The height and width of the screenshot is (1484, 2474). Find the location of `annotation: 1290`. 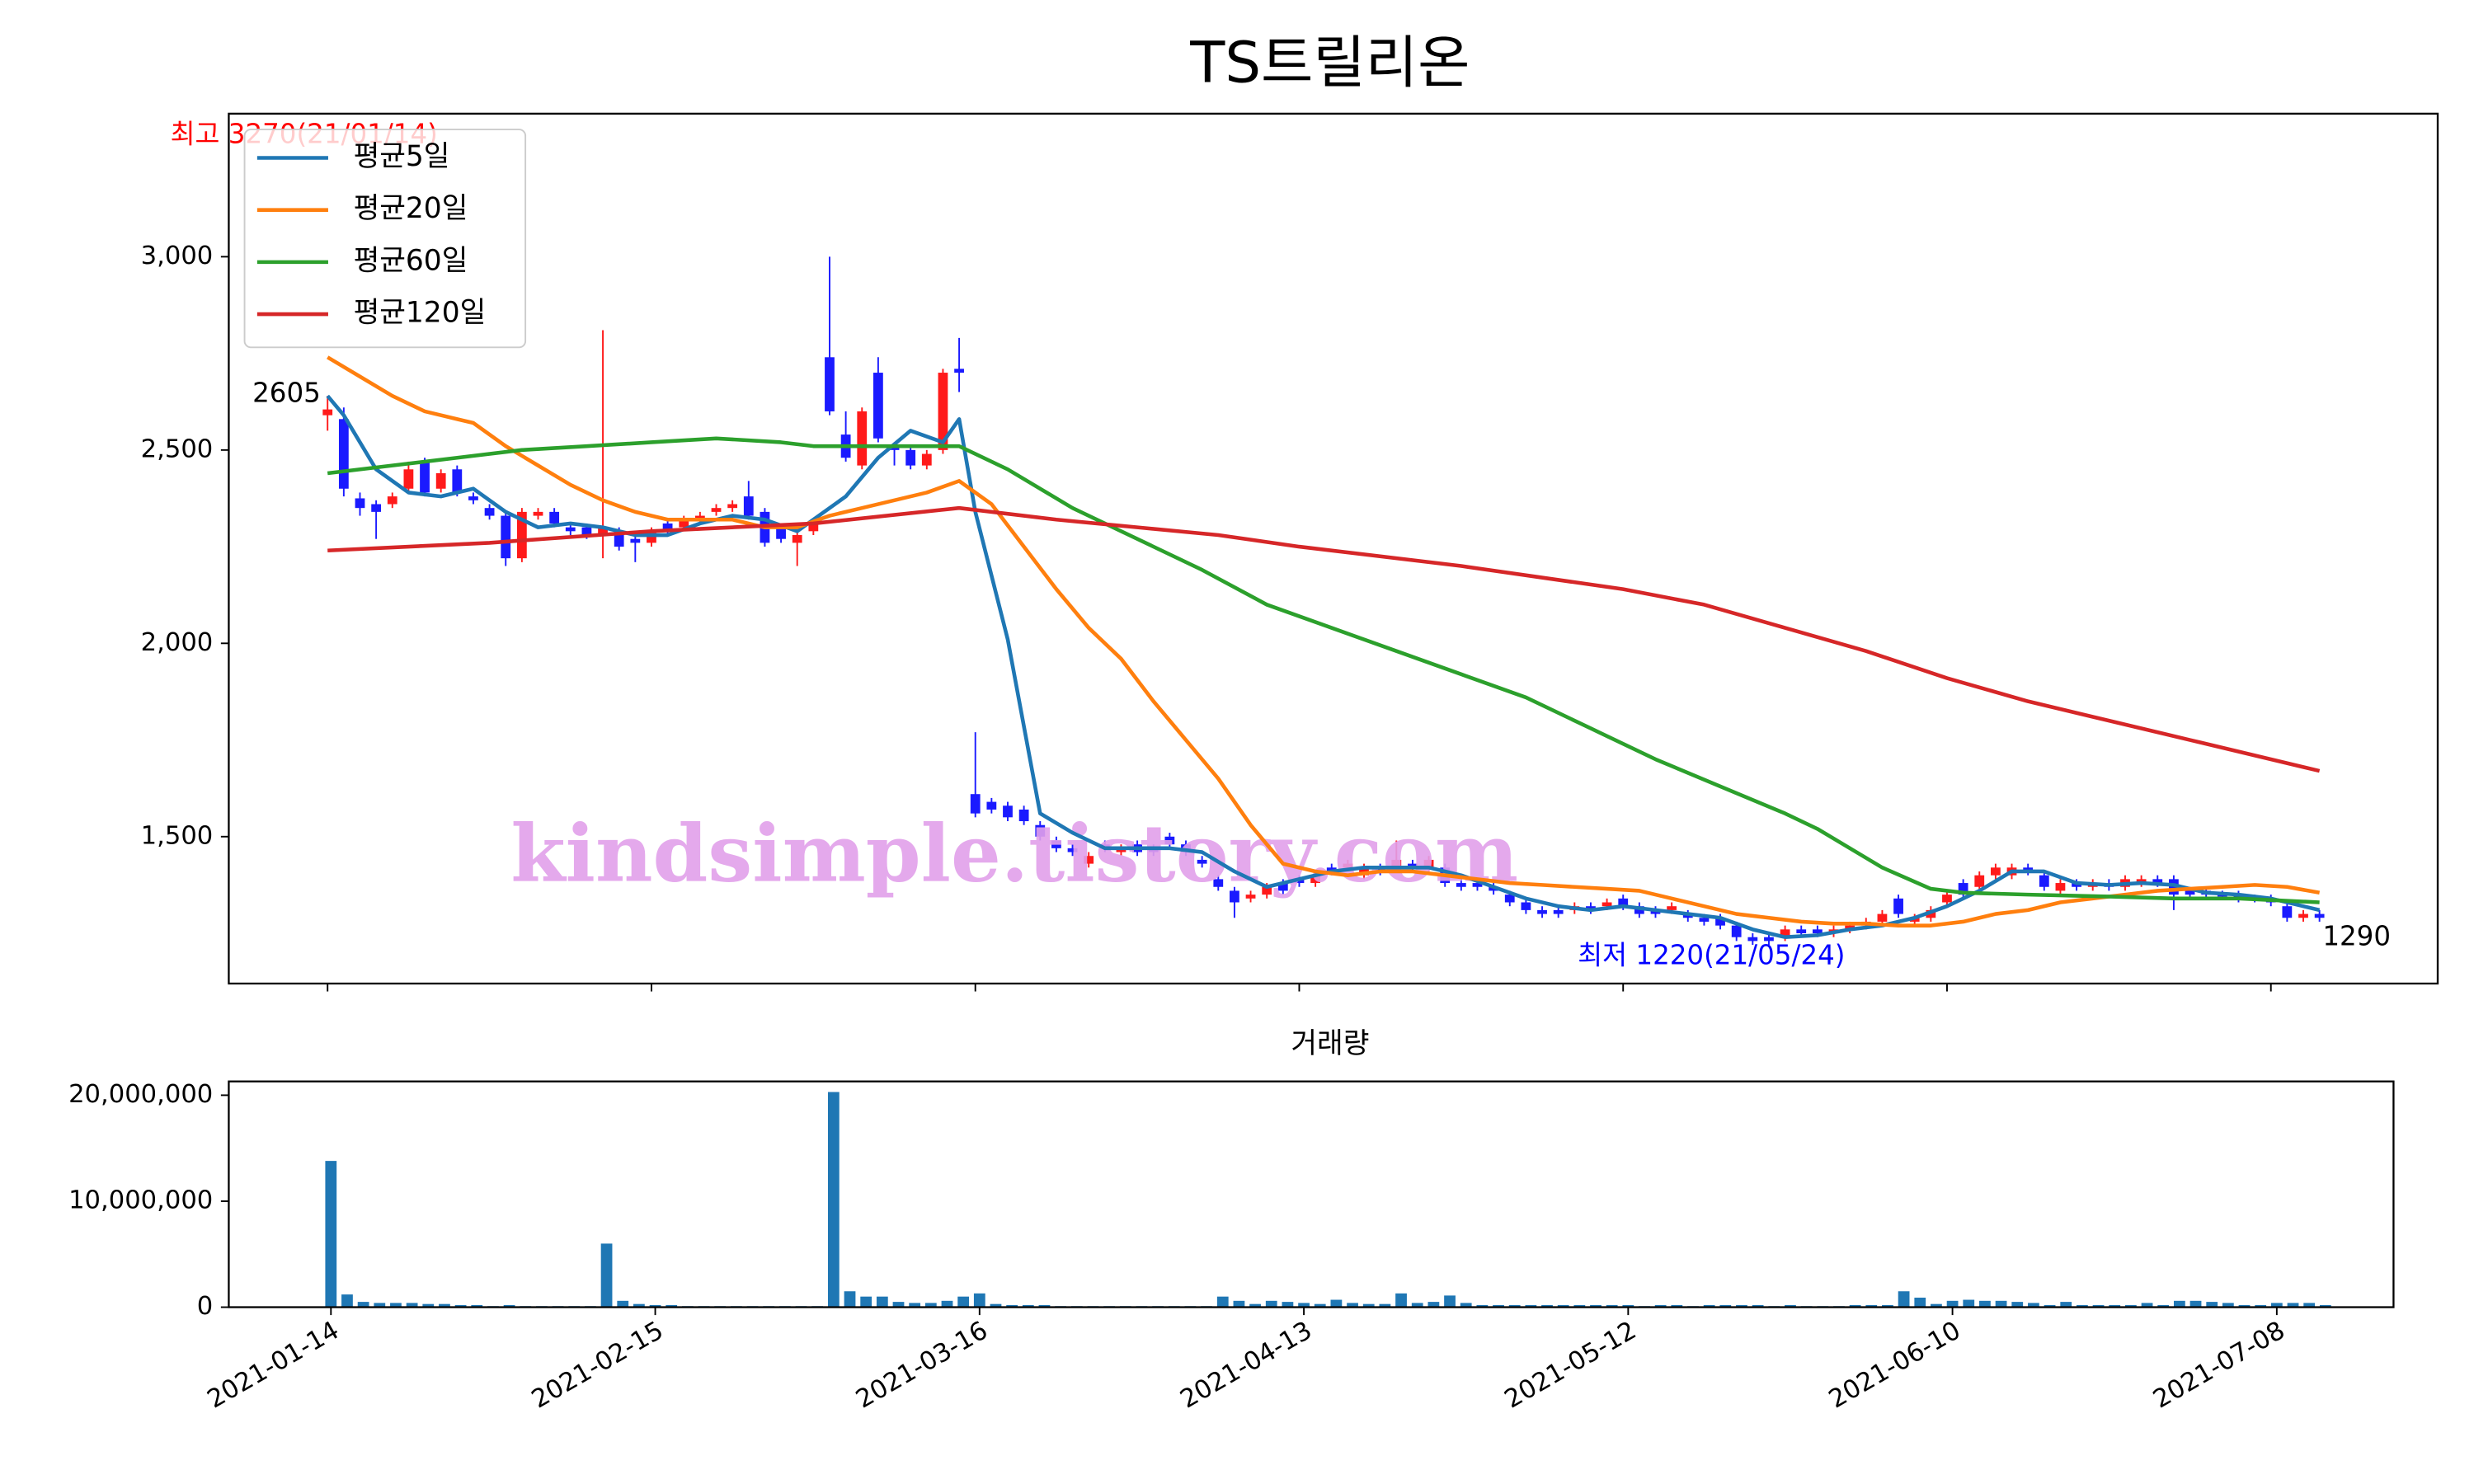

annotation: 1290 is located at coordinates (2356, 935).